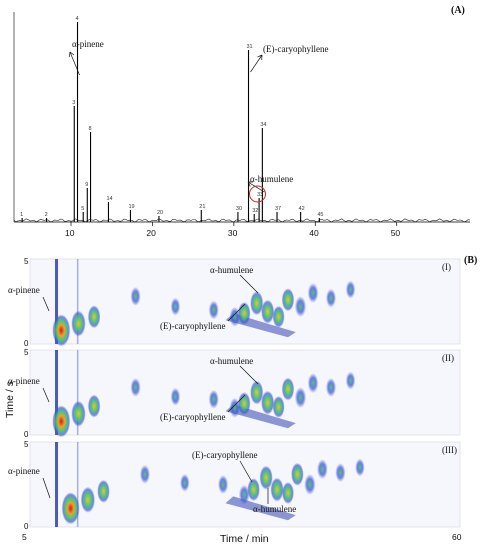  I want to click on peak-label-30: 30, so click(239, 209).